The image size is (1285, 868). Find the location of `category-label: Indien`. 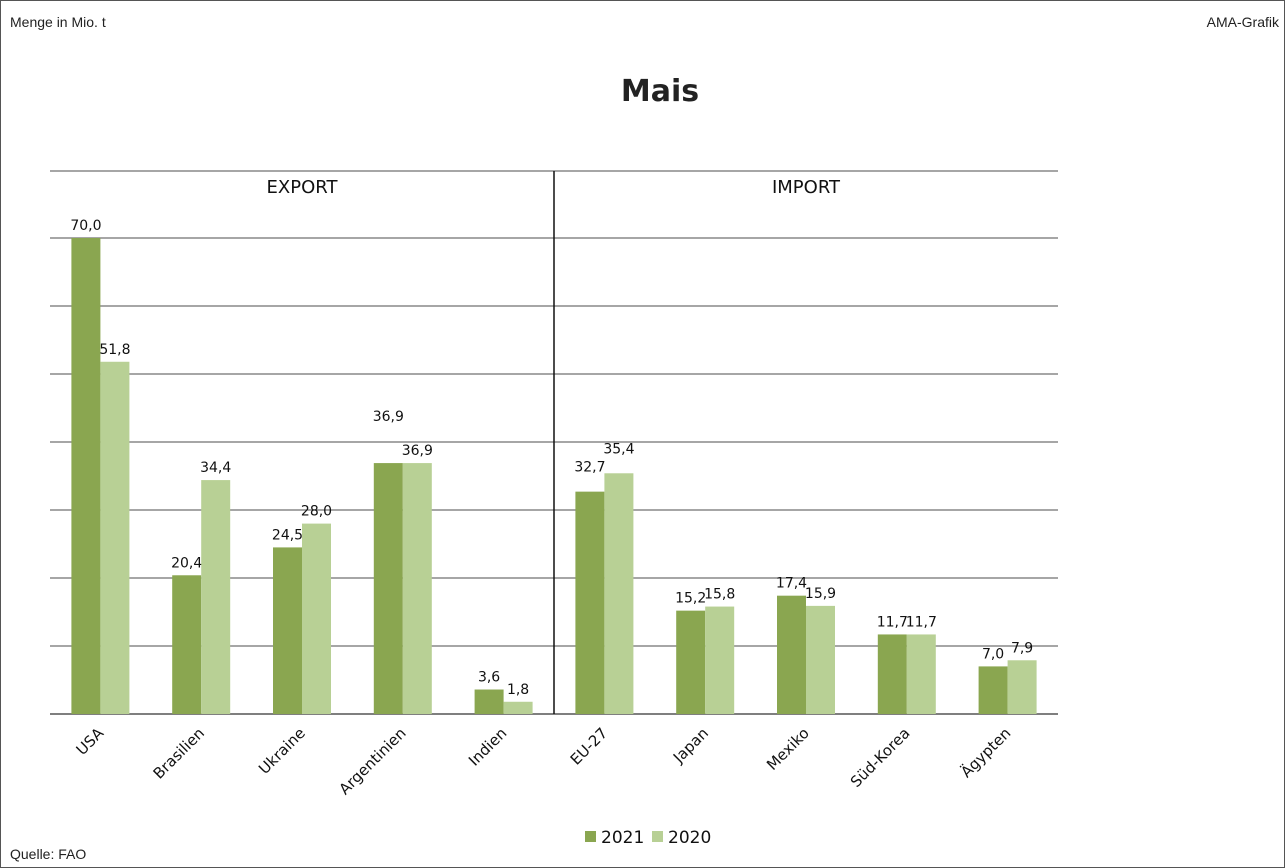

category-label: Indien is located at coordinates (488, 747).